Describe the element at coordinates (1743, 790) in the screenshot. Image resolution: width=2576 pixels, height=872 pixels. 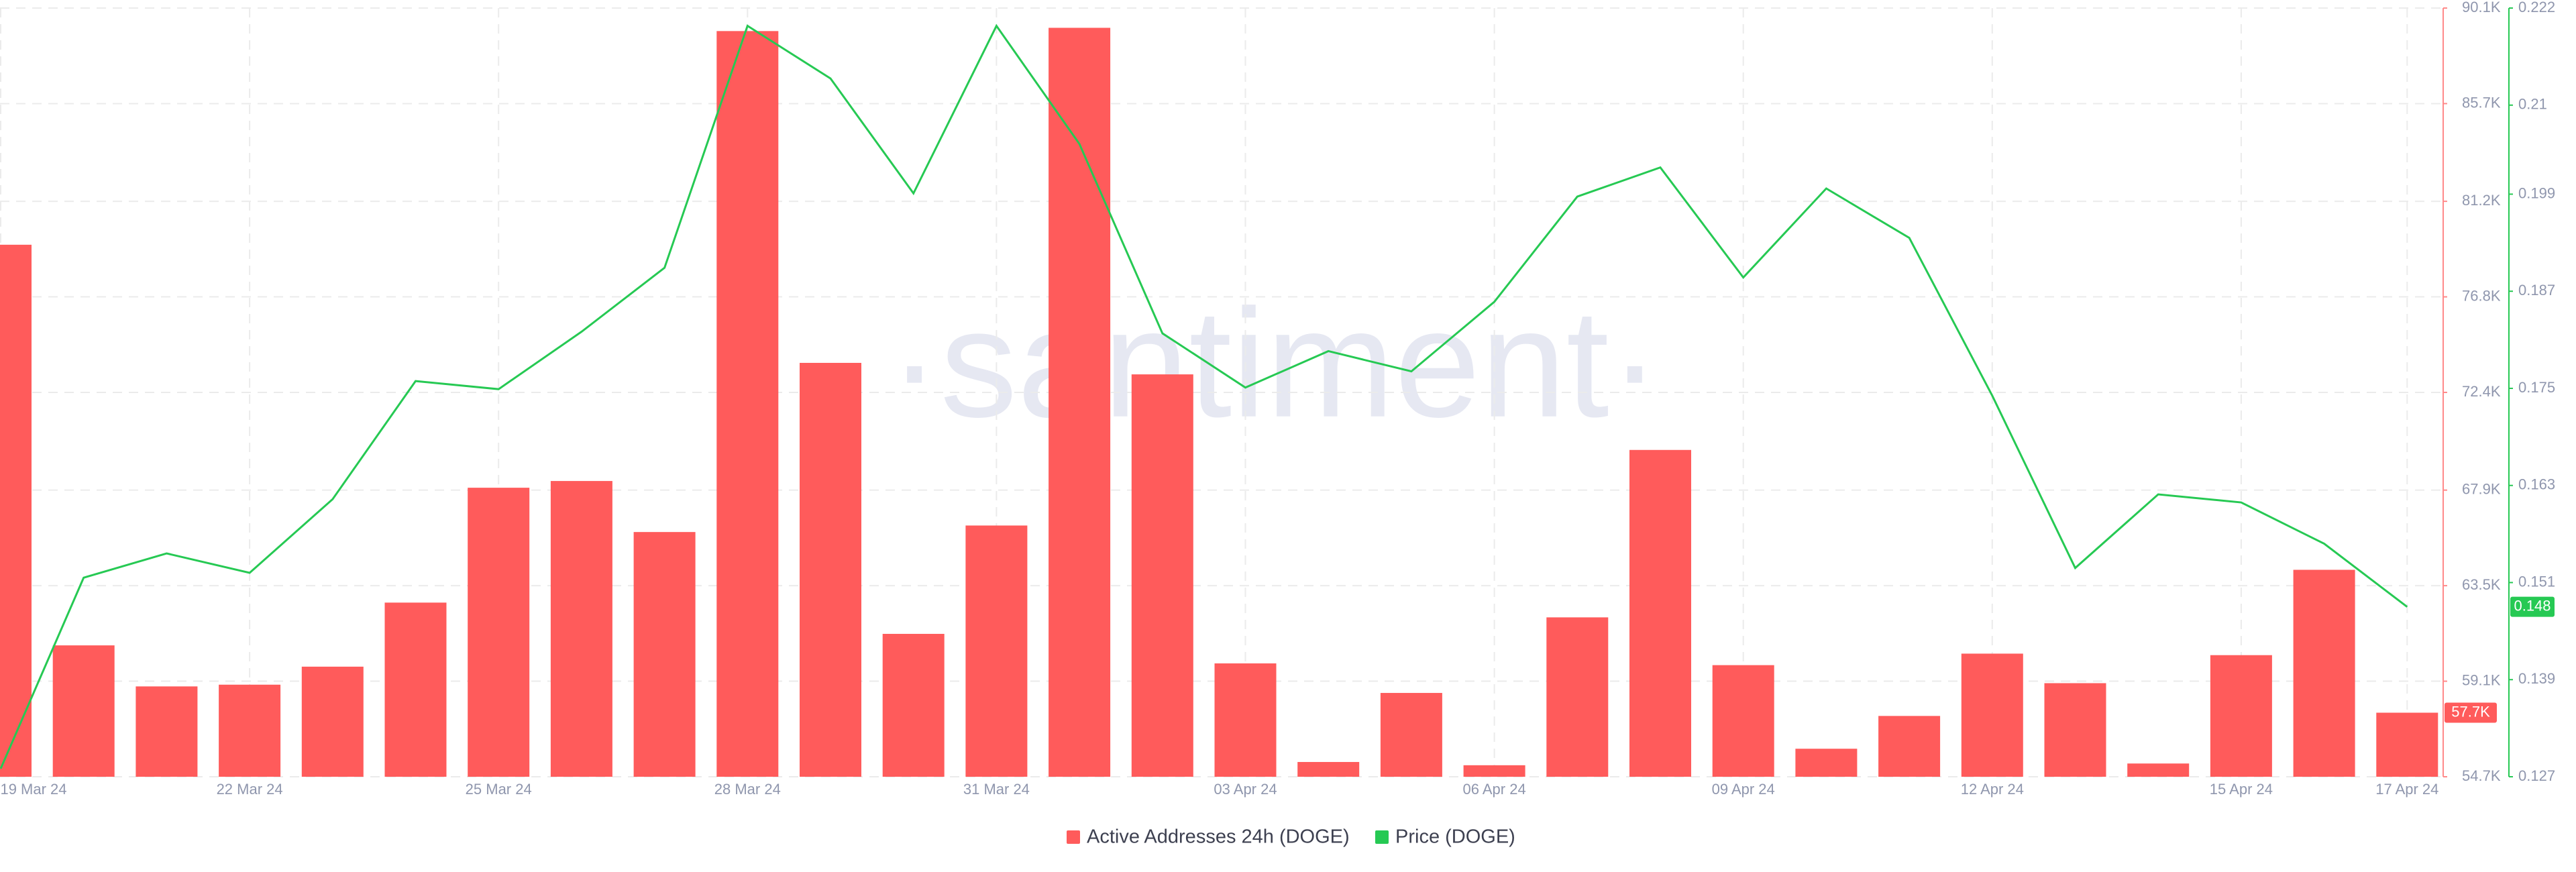
I see `x-tick-label: 09 Apr 24` at that location.